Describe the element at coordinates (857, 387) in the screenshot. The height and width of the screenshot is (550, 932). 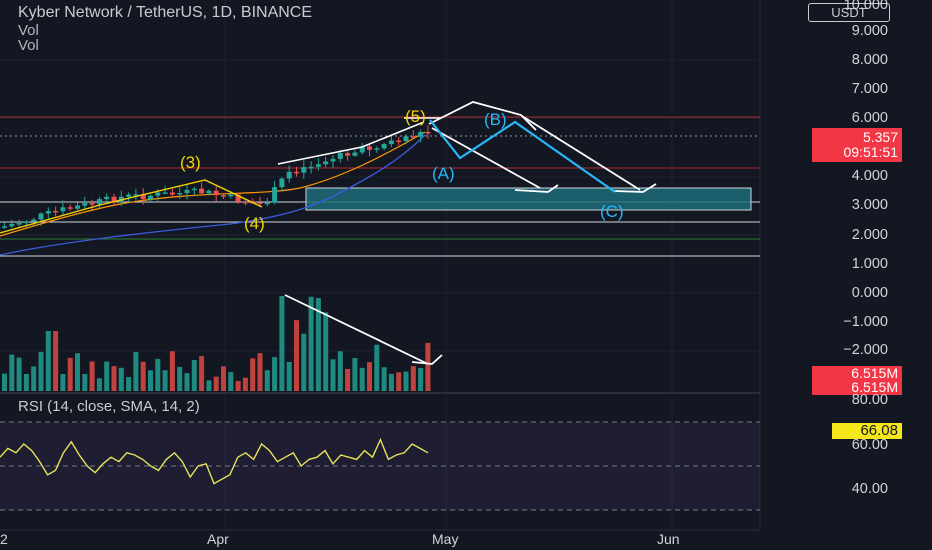
I see `volume-tag-2: 6.515M` at that location.